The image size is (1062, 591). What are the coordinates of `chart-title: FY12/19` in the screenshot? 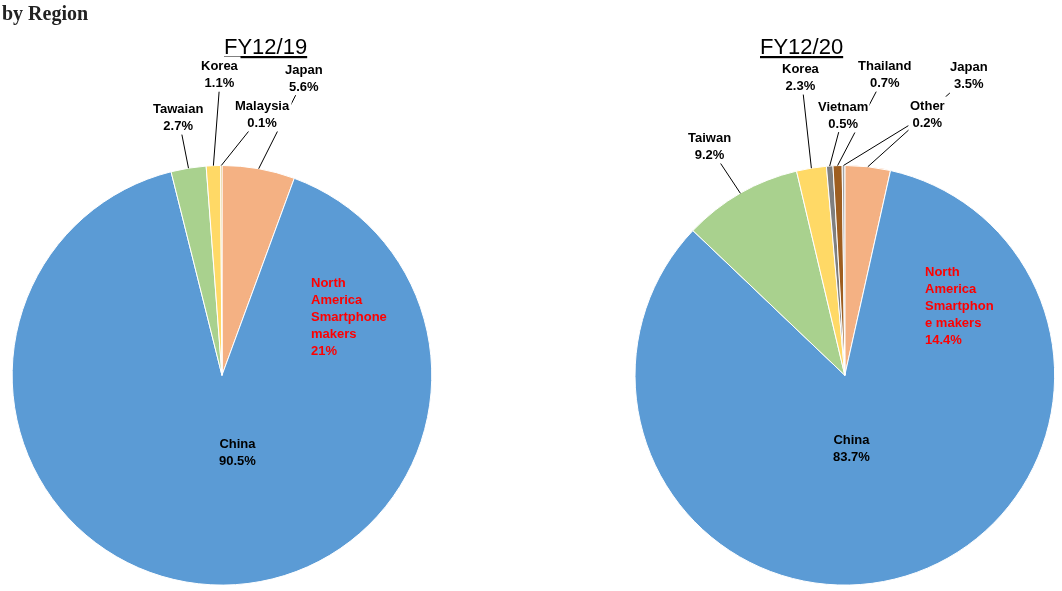 It's located at (266, 46).